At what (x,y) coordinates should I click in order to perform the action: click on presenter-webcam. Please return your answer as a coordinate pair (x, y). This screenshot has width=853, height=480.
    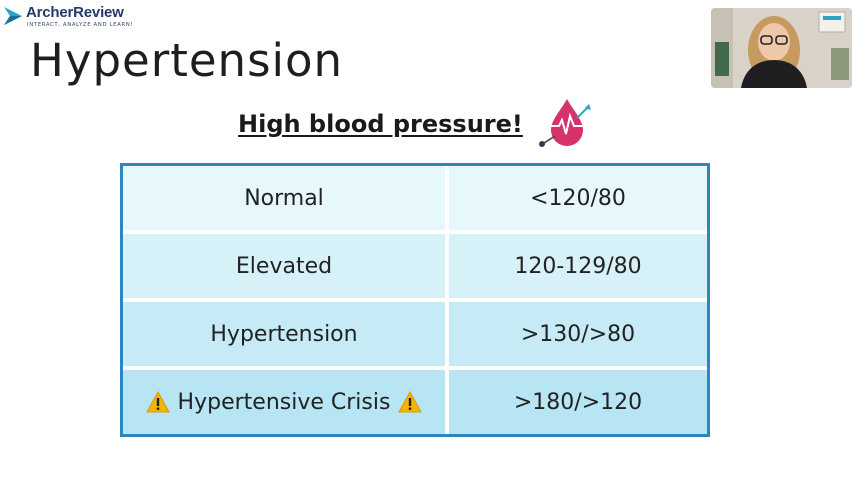
    Looking at the image, I should click on (781, 48).